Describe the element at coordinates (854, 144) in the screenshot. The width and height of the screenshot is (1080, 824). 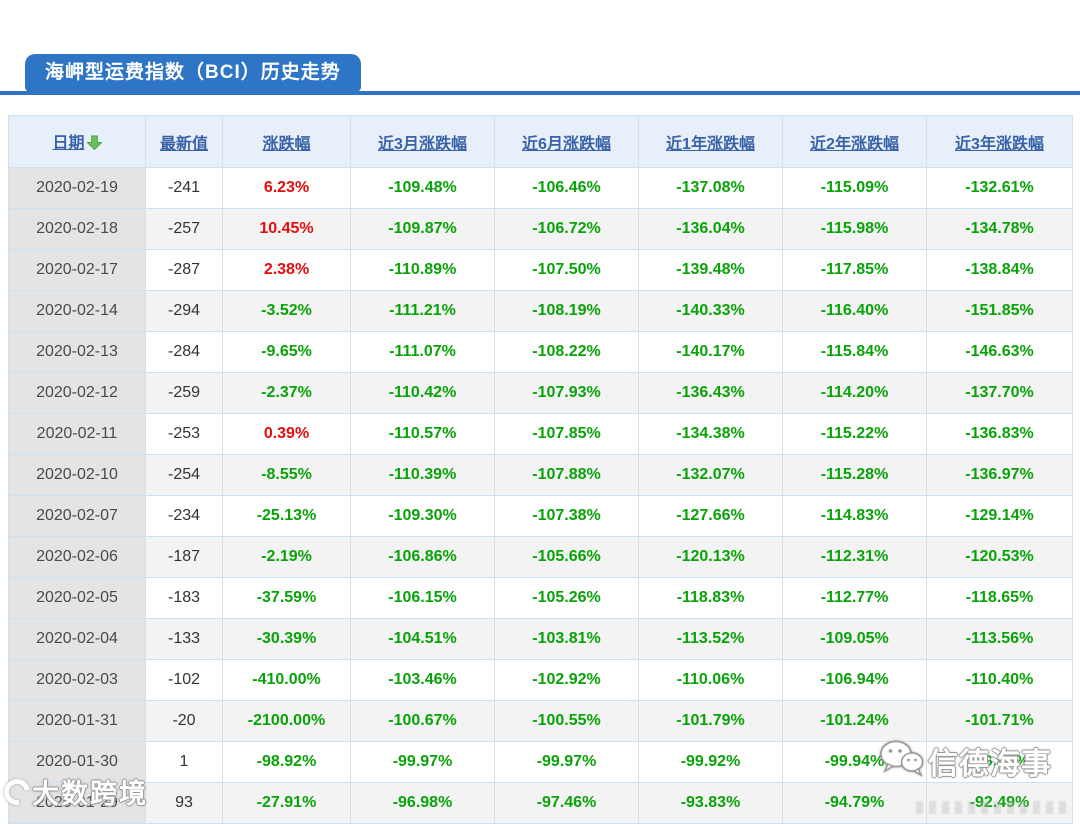
I see `column-sort-link-chg2y: 近2年涨跌幅` at that location.